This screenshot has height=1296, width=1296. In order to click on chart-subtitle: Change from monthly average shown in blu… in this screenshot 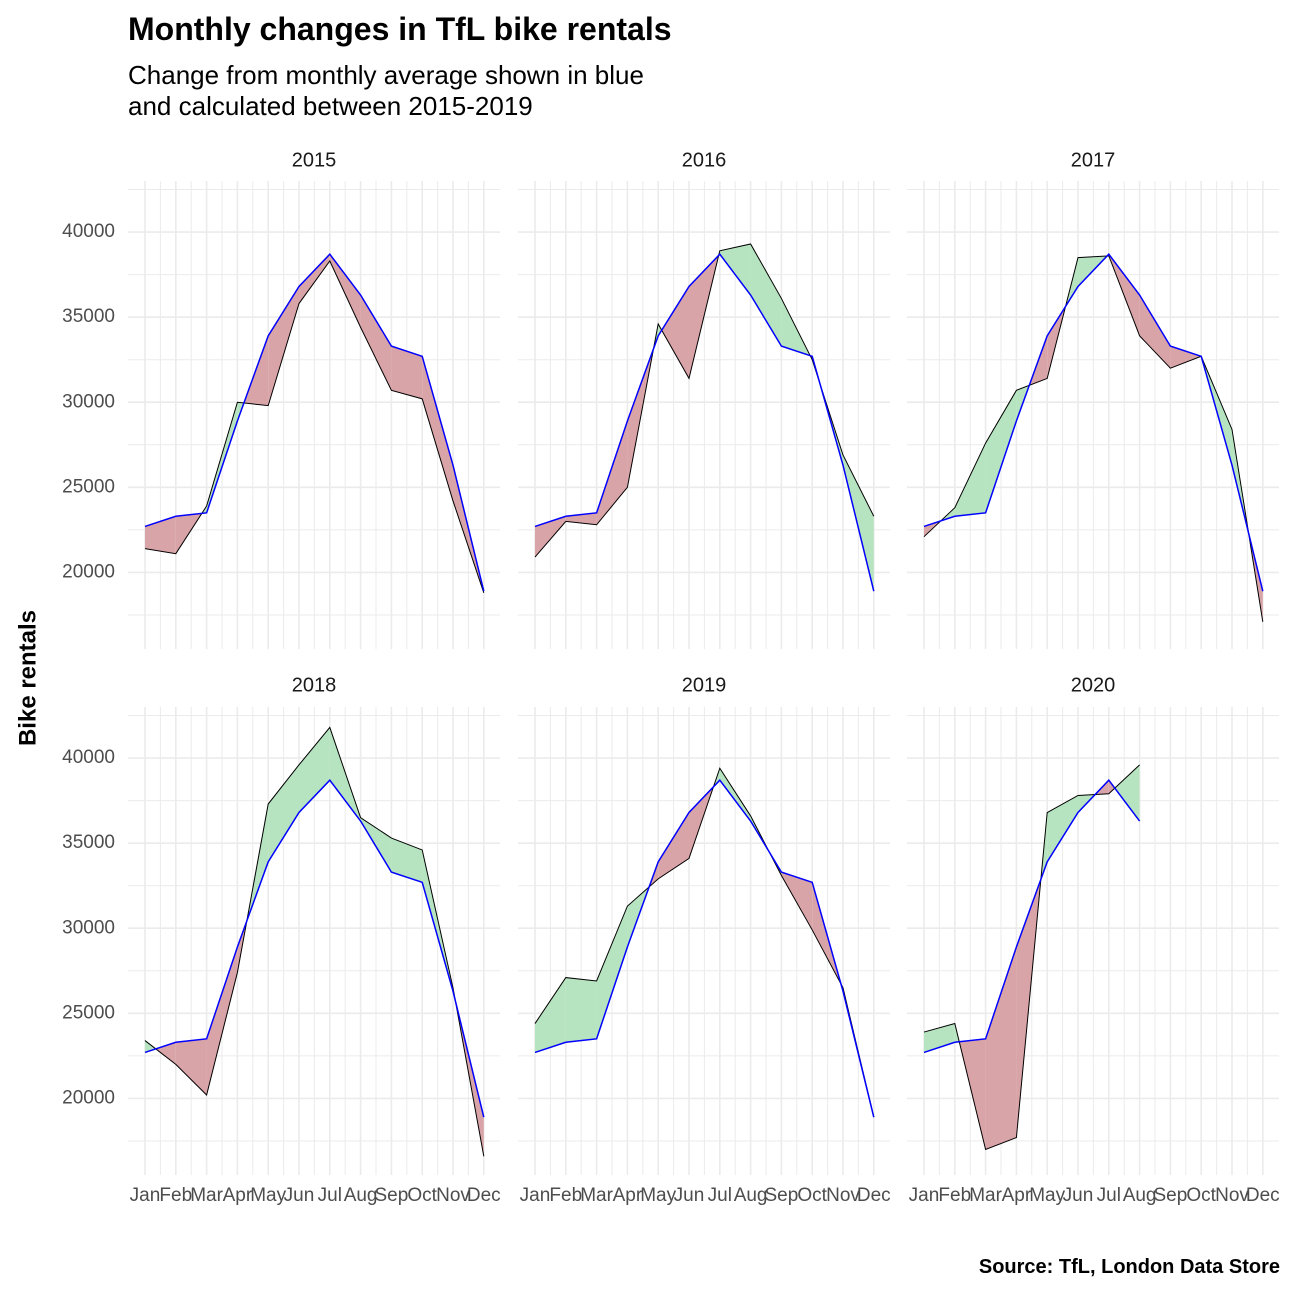, I will do `click(386, 91)`.